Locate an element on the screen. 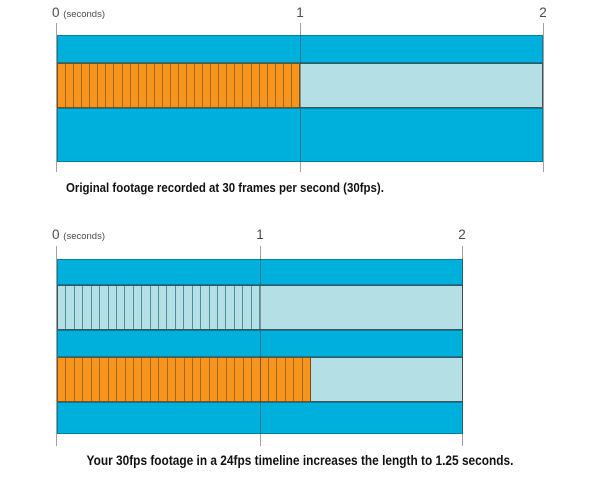 The image size is (600, 480). d1-empty-timeline-region is located at coordinates (421, 85).